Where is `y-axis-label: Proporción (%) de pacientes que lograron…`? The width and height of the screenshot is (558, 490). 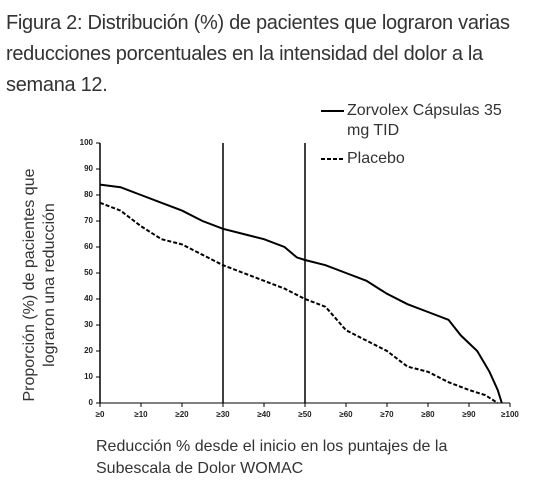
y-axis-label: Proporción (%) de pacientes que lograron… is located at coordinates (39, 285).